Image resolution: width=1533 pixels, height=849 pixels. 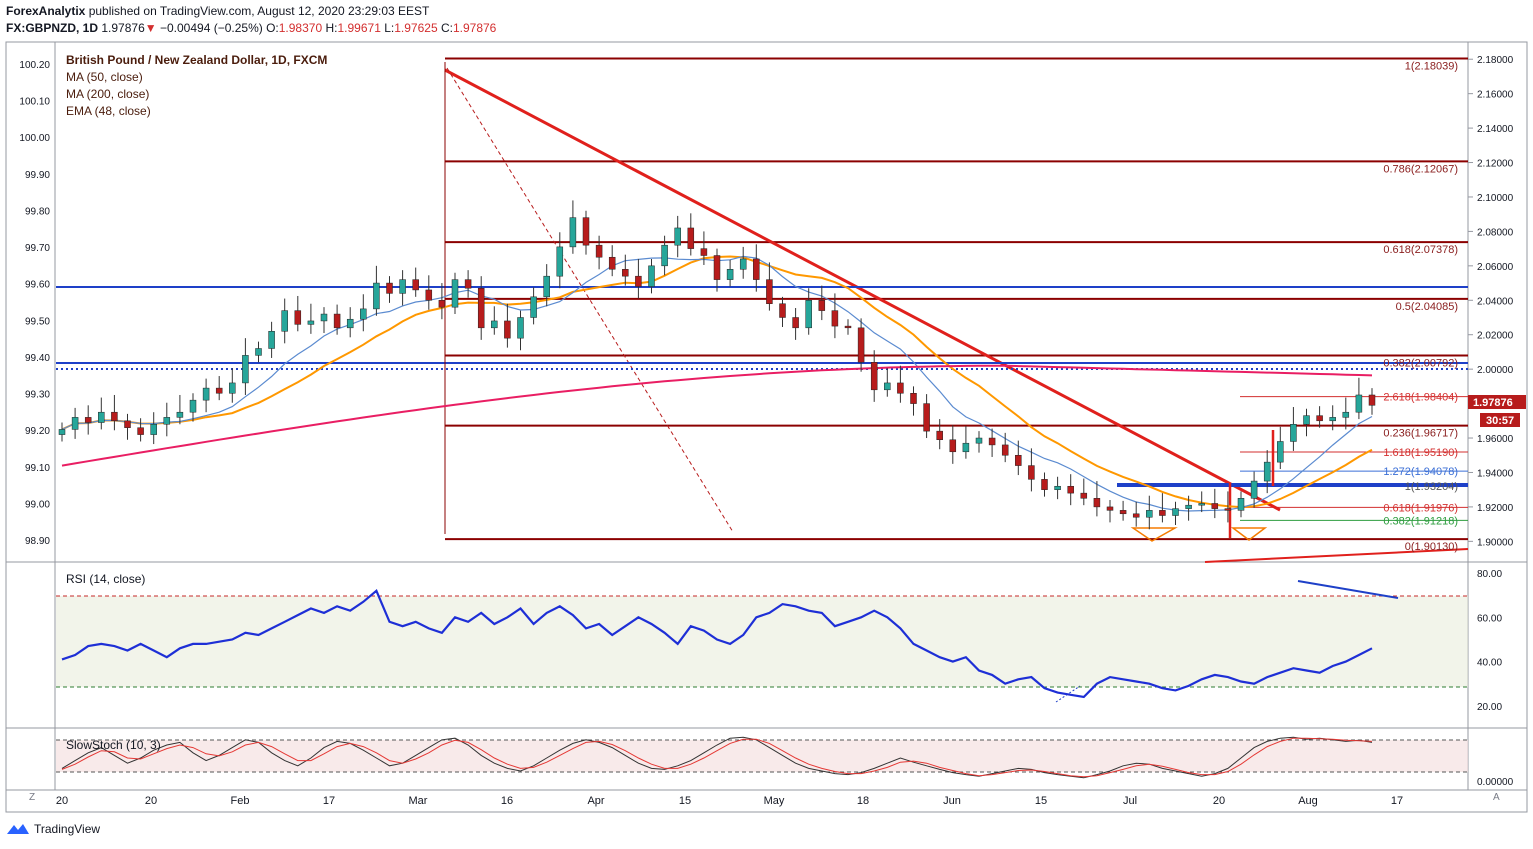 What do you see at coordinates (150, 28) in the screenshot?
I see `down-arrow-icon: ▼` at bounding box center [150, 28].